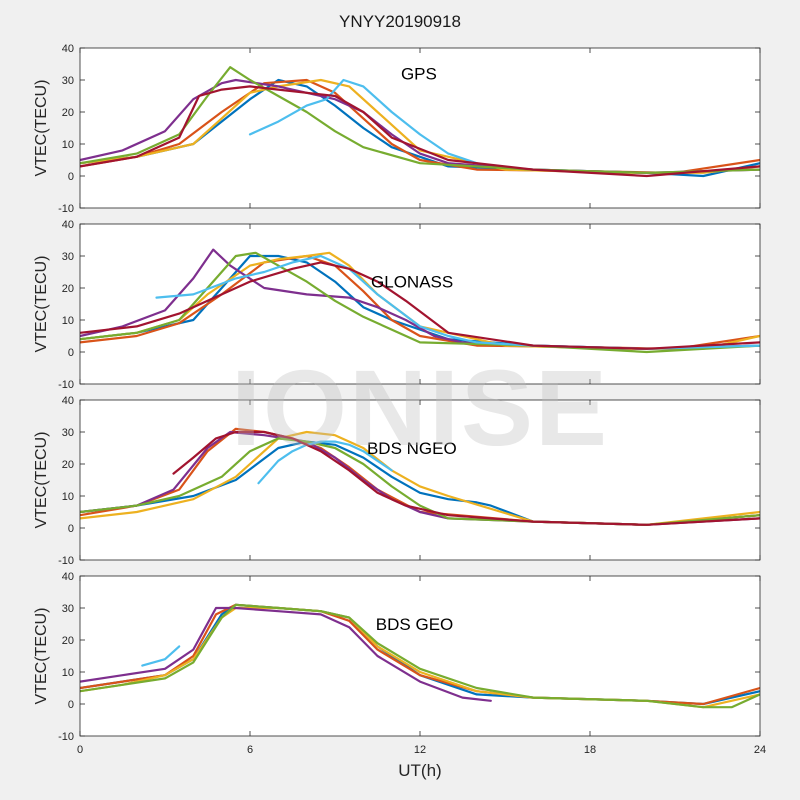  Describe the element at coordinates (760, 750) in the screenshot. I see `x-tick-label: 24` at that location.